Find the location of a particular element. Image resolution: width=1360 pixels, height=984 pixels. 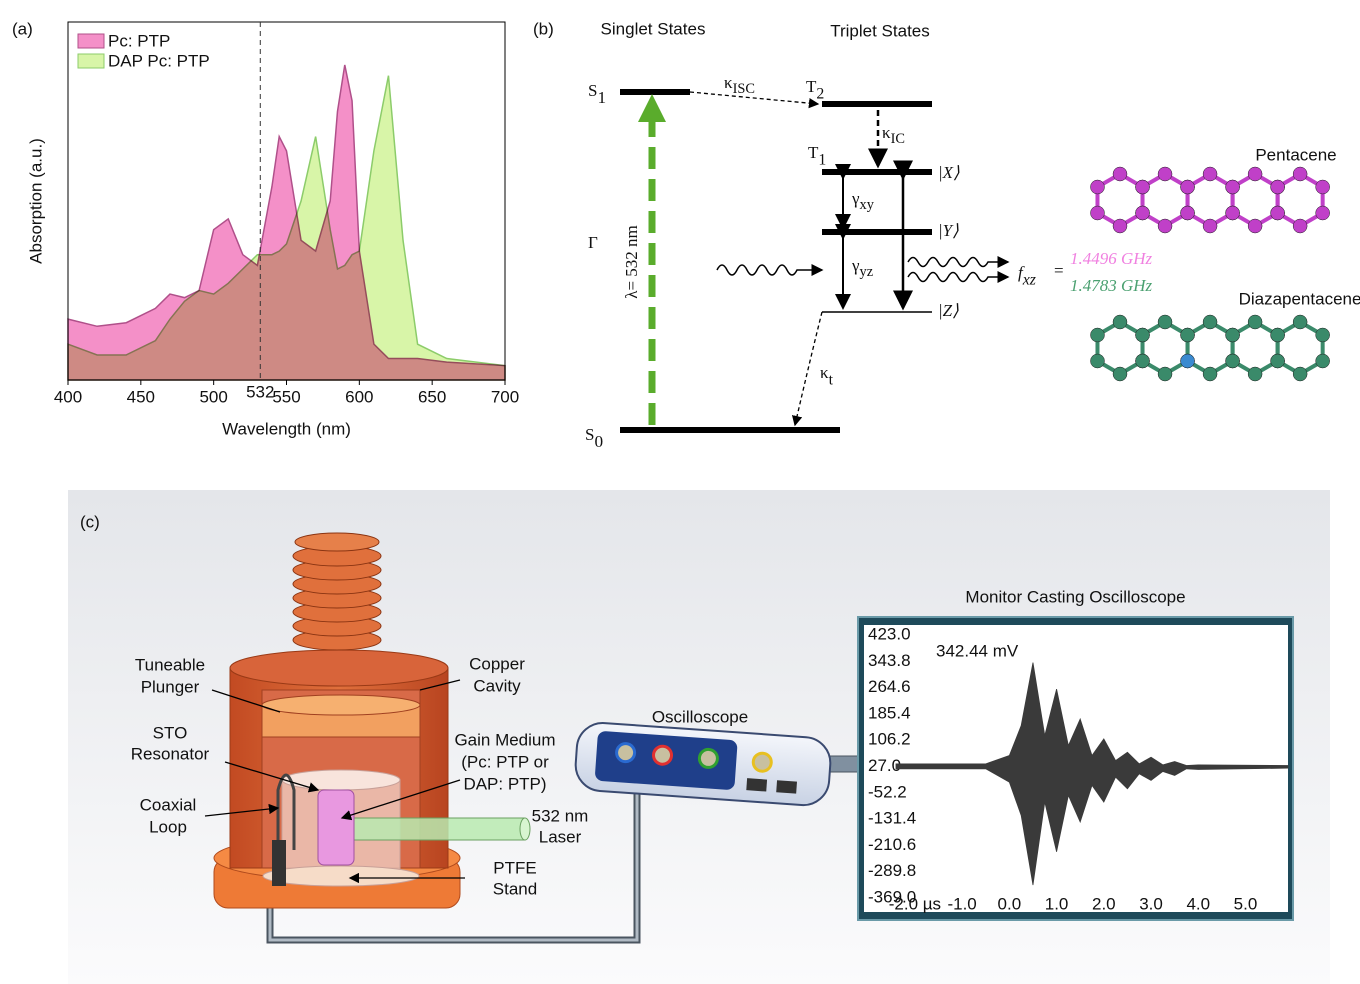

x-tick-label: 600 is located at coordinates (359, 396).